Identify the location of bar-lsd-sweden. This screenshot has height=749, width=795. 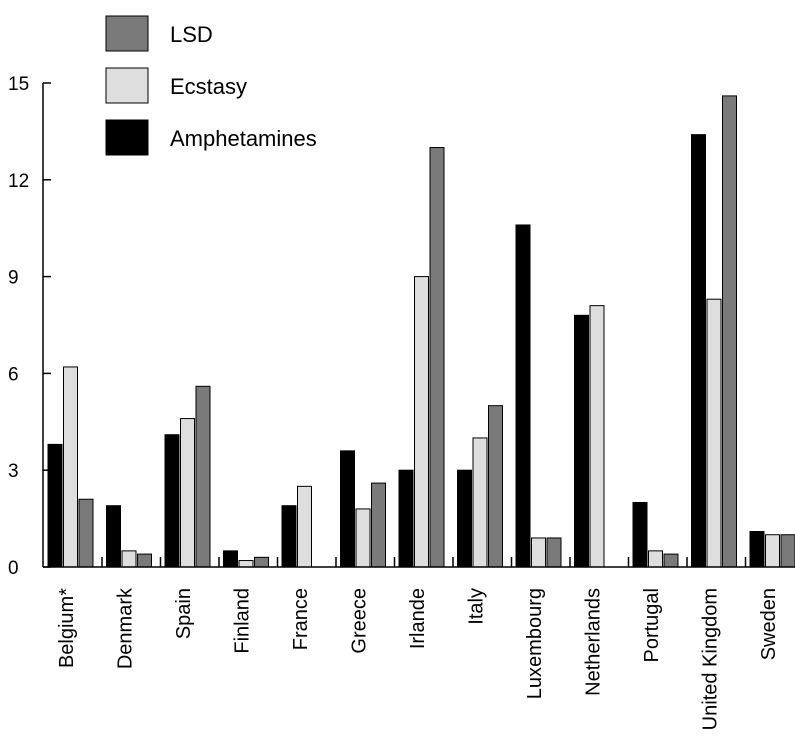
(787, 551).